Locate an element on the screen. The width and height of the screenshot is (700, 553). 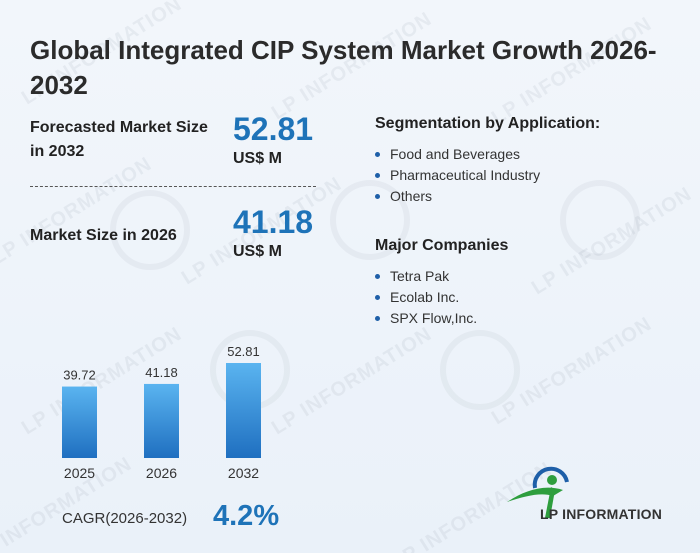
bar-2026 is located at coordinates (161, 420).